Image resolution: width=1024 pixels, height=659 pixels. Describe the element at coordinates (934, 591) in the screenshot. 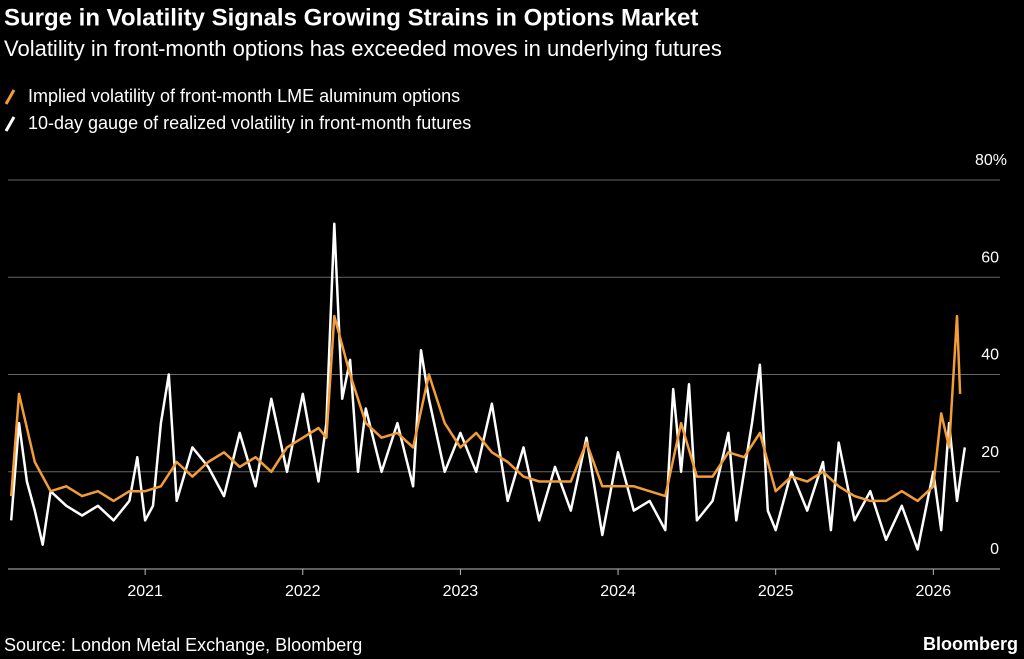

I see `x-tick-label: 2026` at that location.